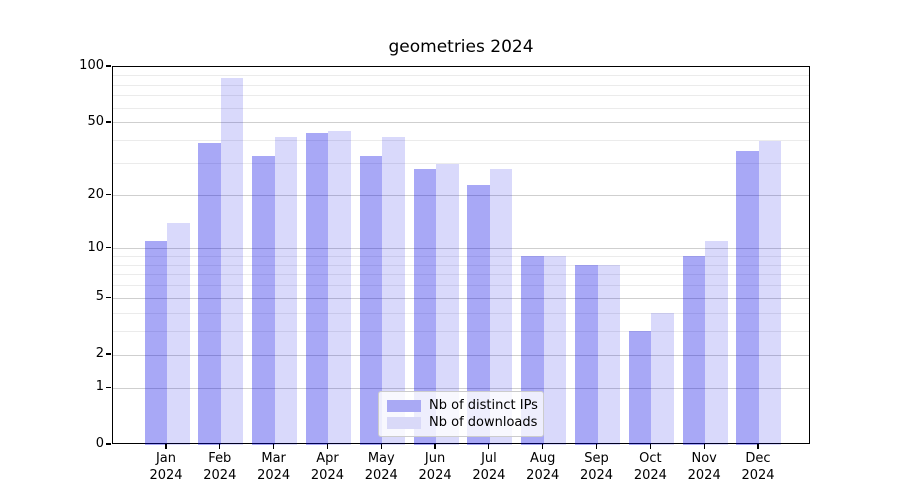 The image size is (900, 500). Describe the element at coordinates (704, 467) in the screenshot. I see `xtick-label-nov: Nov 2024` at that location.